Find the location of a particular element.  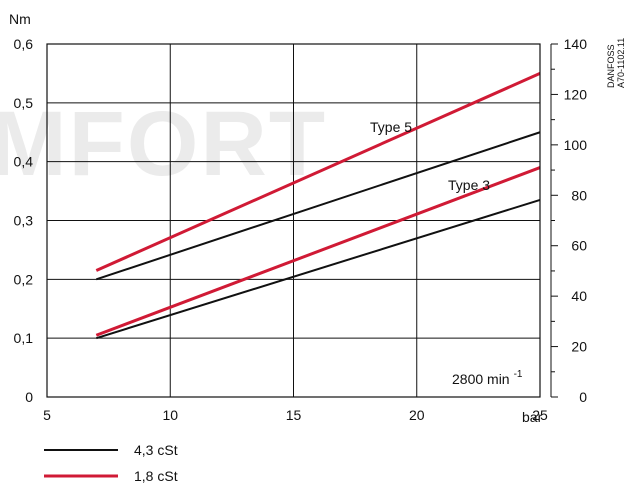

x-tick-label-1: 10 is located at coordinates (170, 415).